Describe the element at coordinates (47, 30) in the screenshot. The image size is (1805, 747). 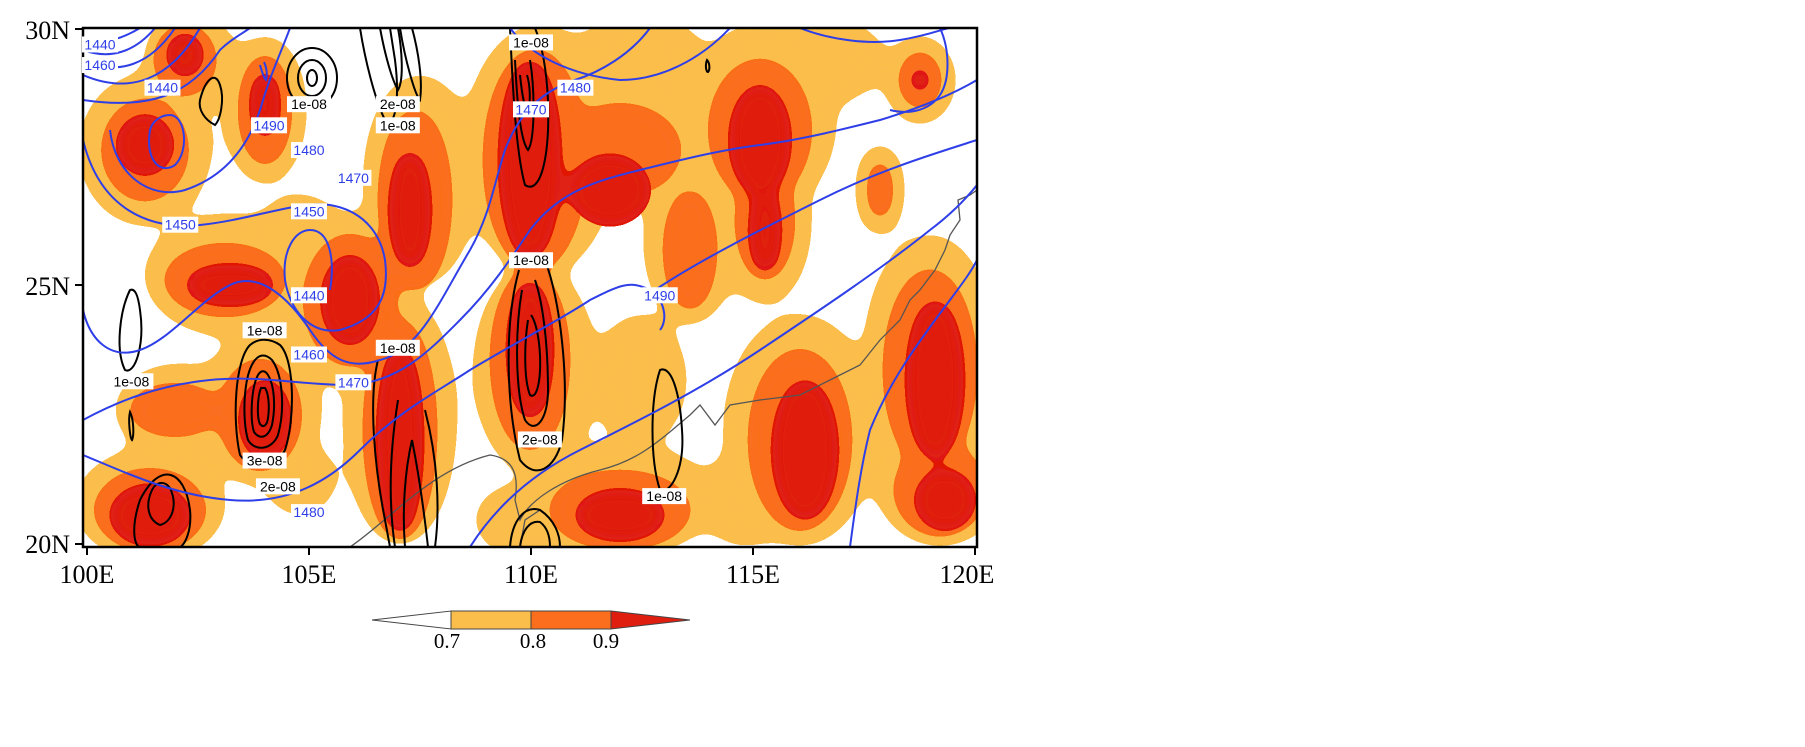
I see `lat-tick-label: 30N` at that location.